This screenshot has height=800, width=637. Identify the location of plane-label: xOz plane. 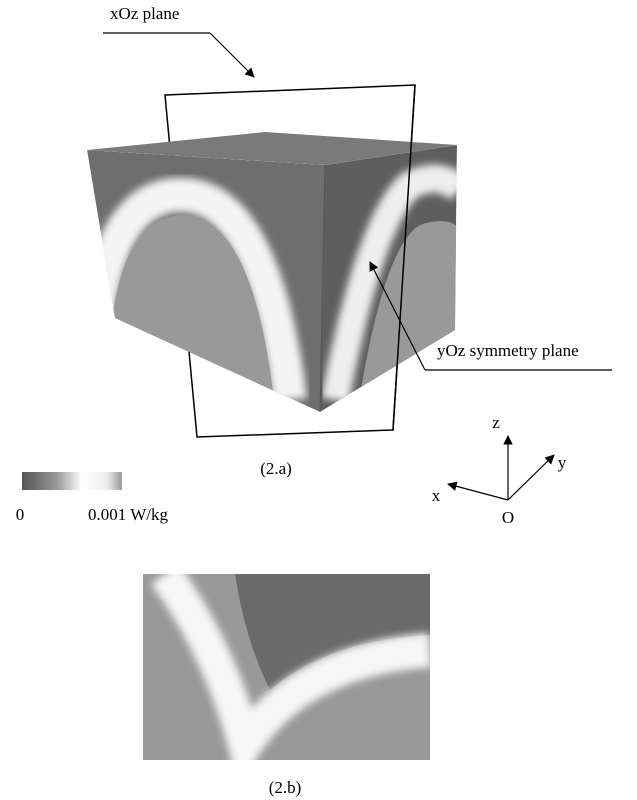
(144, 13).